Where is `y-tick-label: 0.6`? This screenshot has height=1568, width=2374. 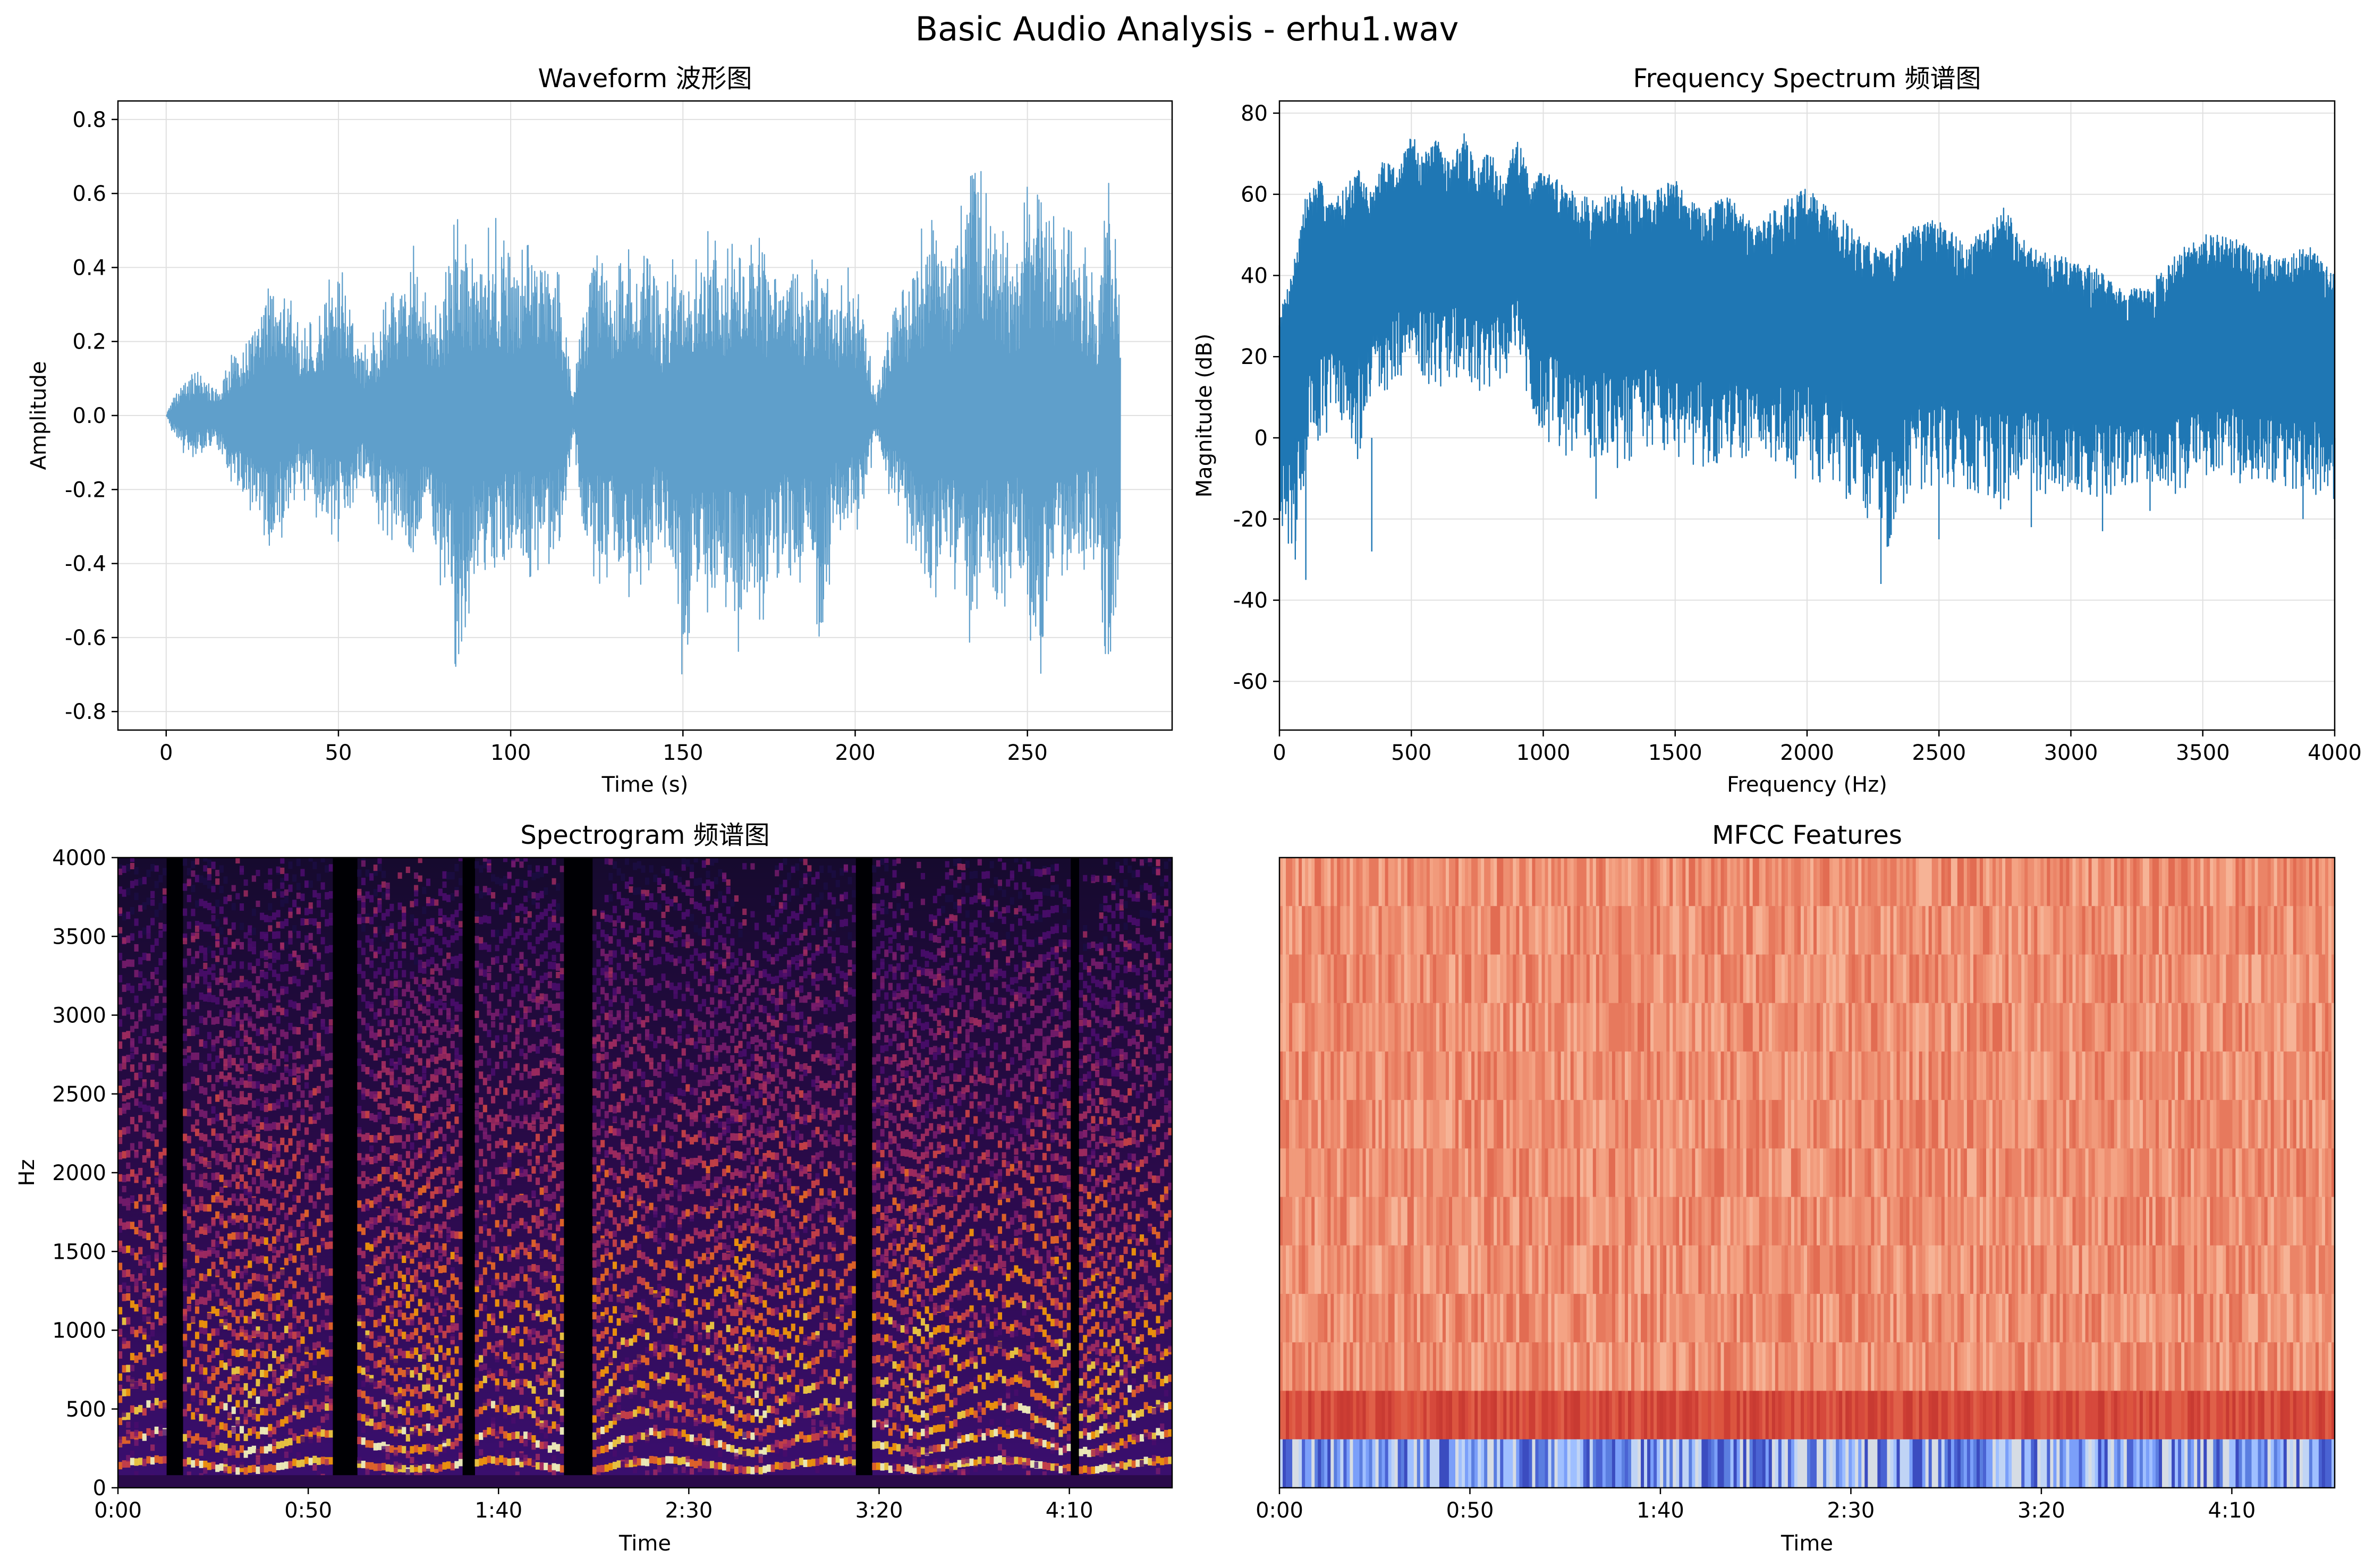 y-tick-label: 0.6 is located at coordinates (89, 194).